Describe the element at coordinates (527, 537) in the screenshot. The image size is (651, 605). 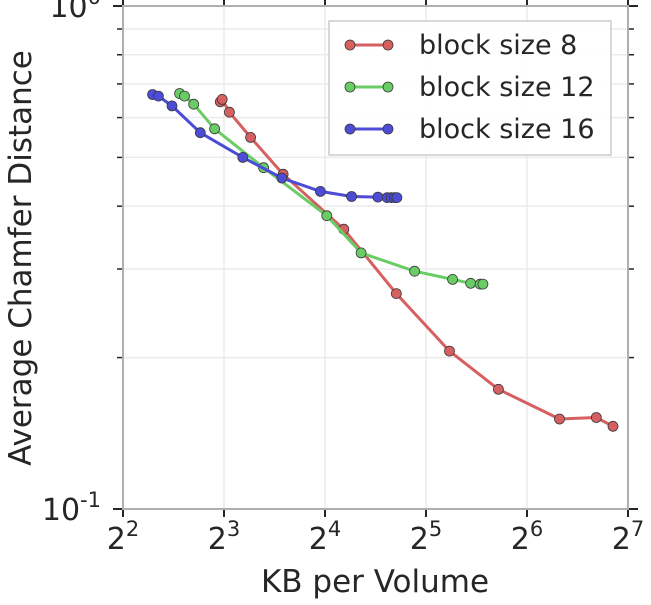
I see `x-tick-label: 26` at that location.